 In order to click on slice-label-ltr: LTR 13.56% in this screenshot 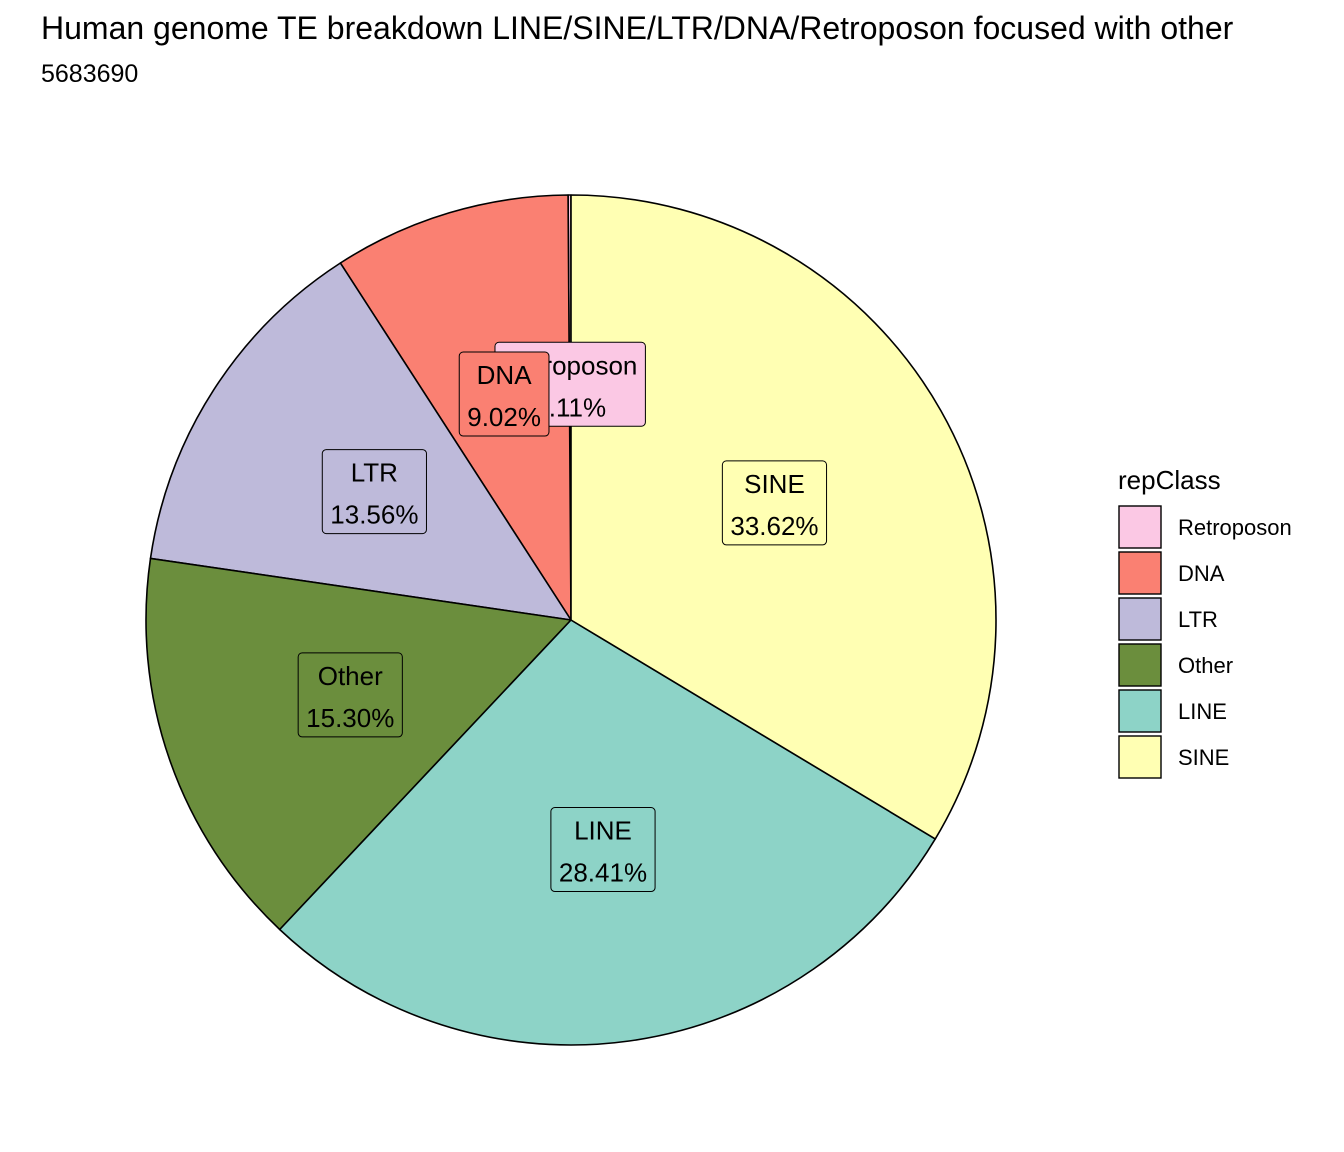, I will do `click(374, 492)`.